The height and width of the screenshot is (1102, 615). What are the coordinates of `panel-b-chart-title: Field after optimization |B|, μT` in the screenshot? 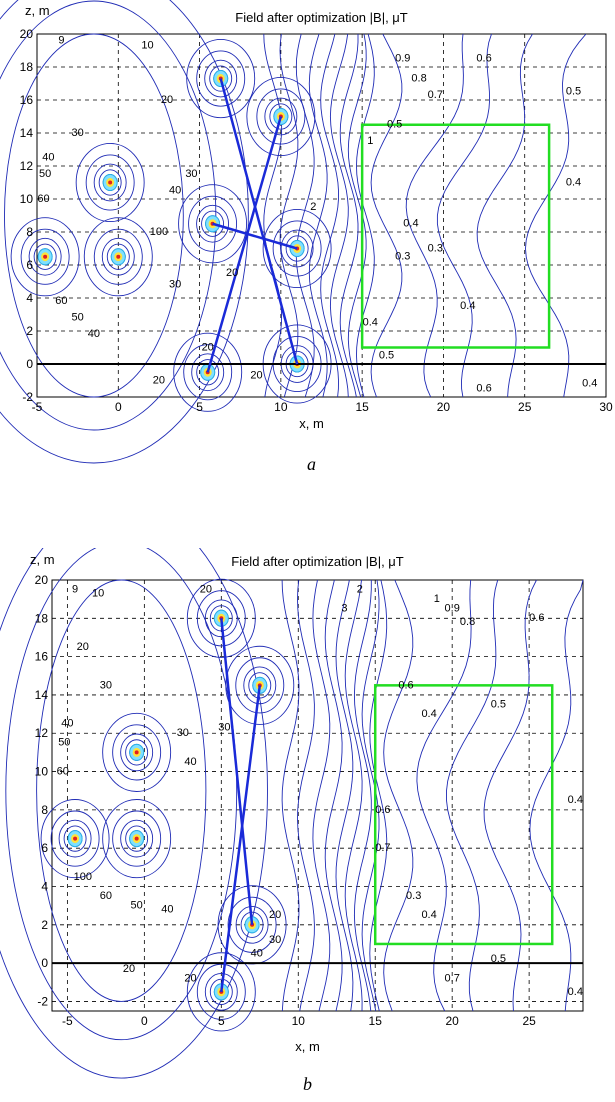 It's located at (317, 561).